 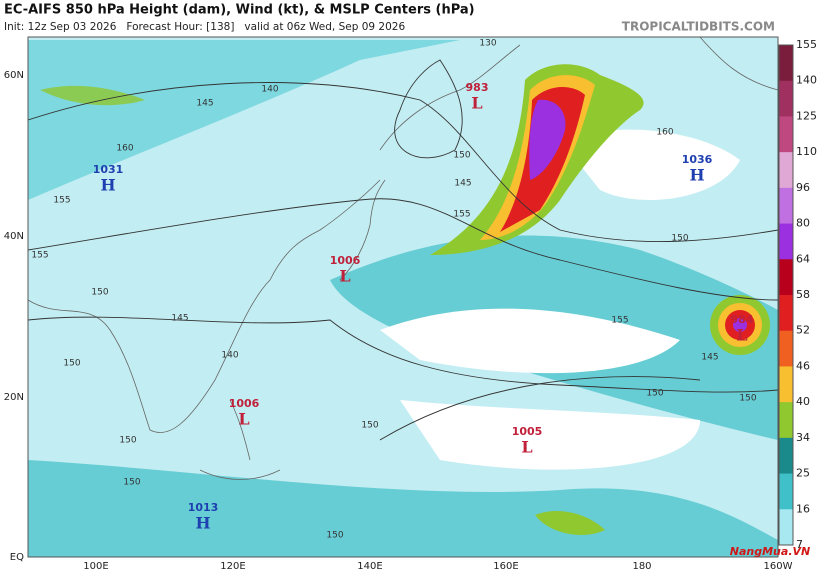 What do you see at coordinates (770, 551) in the screenshot?
I see `watermark: NangMua.VN` at bounding box center [770, 551].